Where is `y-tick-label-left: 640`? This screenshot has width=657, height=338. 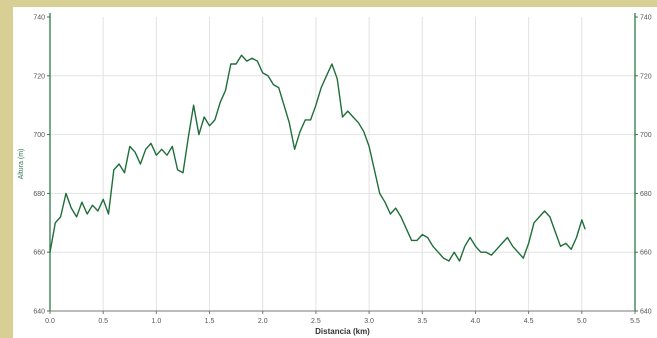
y-tick-label-left: 640 is located at coordinates (39, 312).